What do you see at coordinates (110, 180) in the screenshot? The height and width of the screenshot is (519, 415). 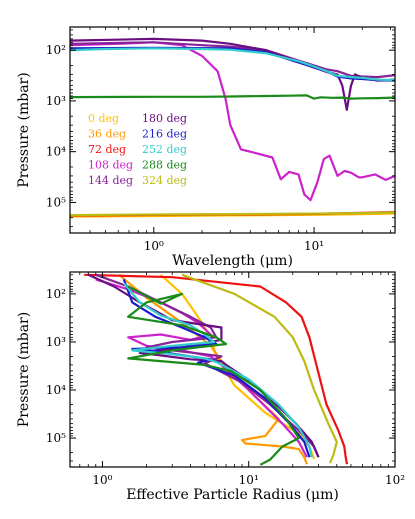 I see `legend-entry: 144 deg` at bounding box center [110, 180].